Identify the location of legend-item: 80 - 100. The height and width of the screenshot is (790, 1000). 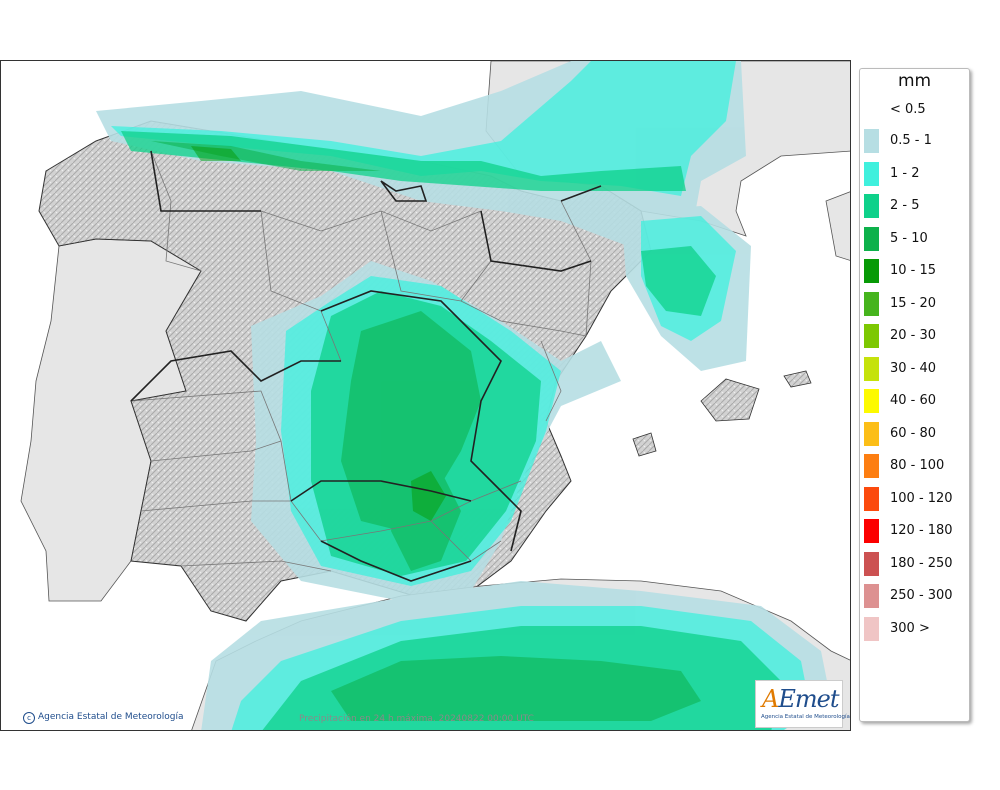
(915, 468).